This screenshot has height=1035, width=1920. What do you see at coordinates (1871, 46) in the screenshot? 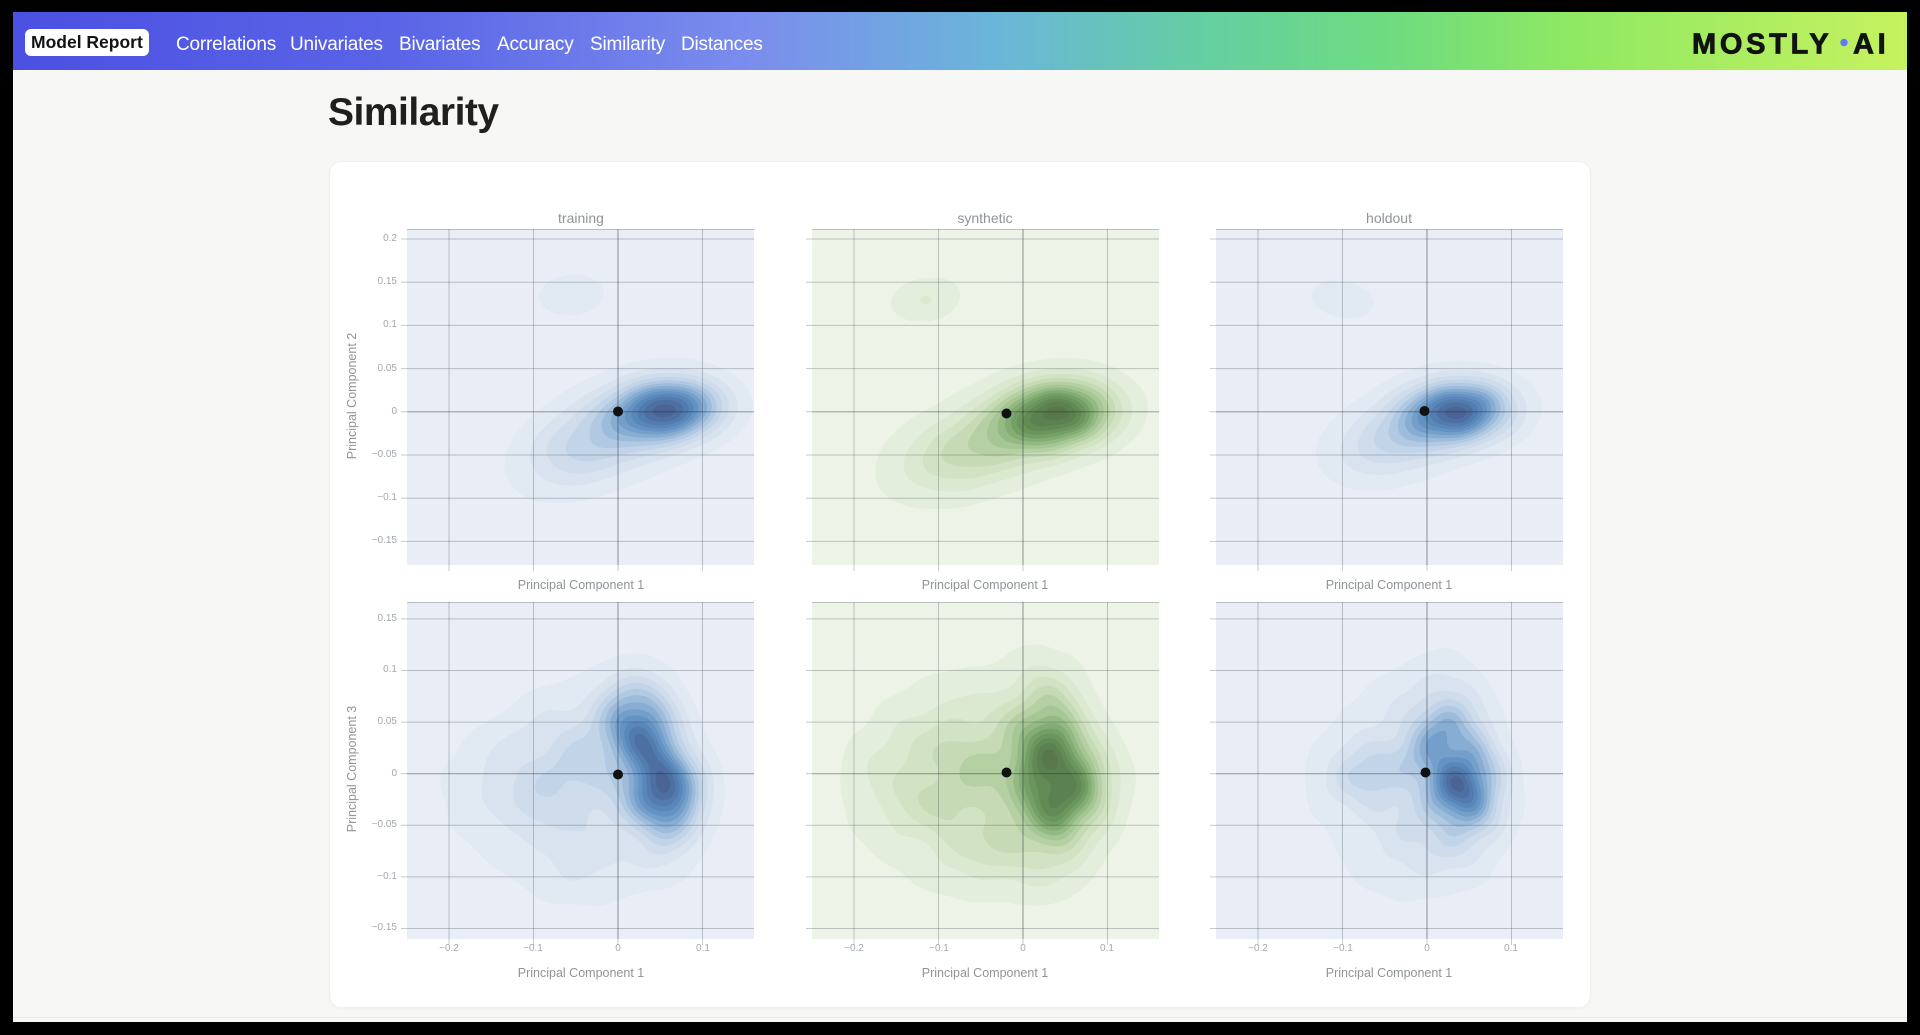
I see `svg-text: AI` at bounding box center [1871, 46].